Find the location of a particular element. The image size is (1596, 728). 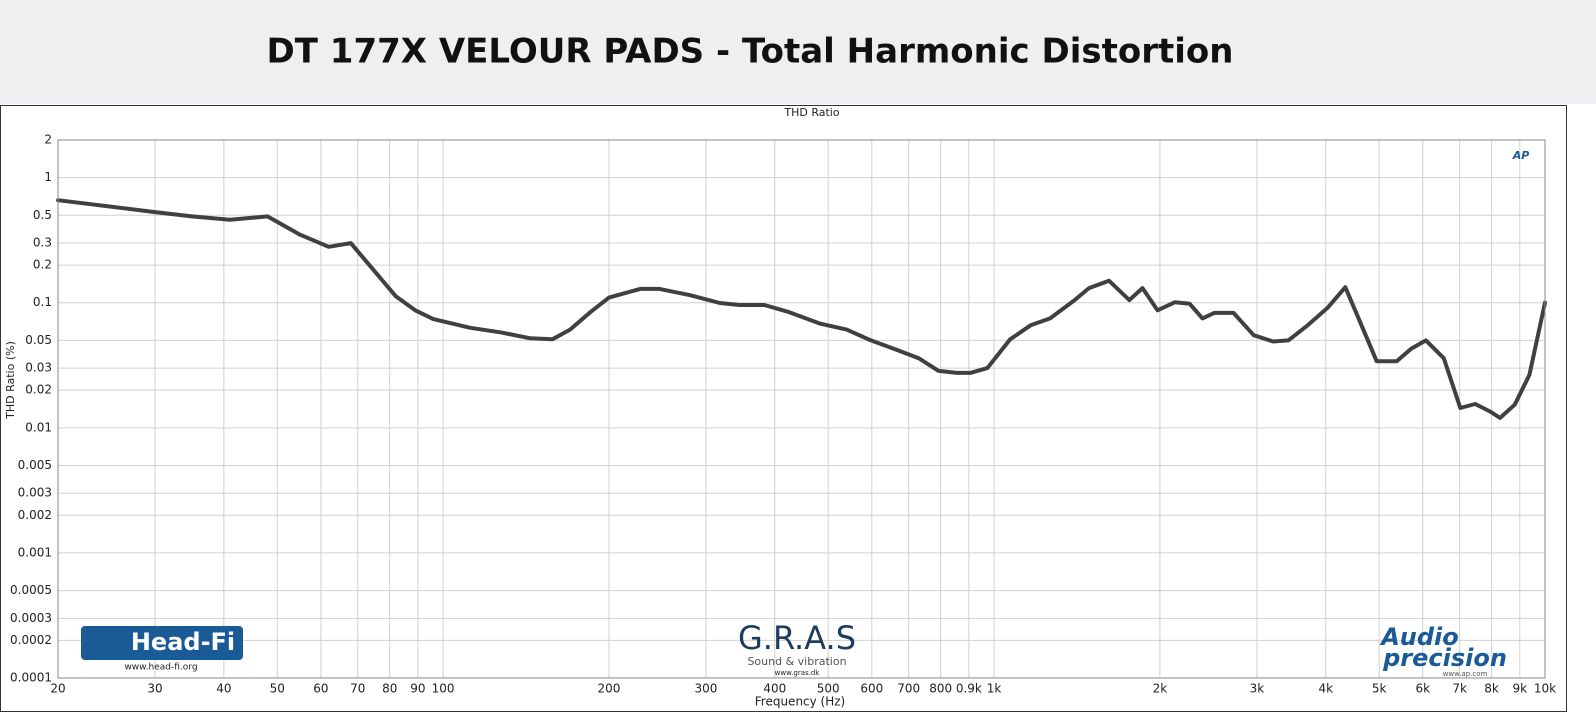

ap-badge: AP is located at coordinates (1521, 155).